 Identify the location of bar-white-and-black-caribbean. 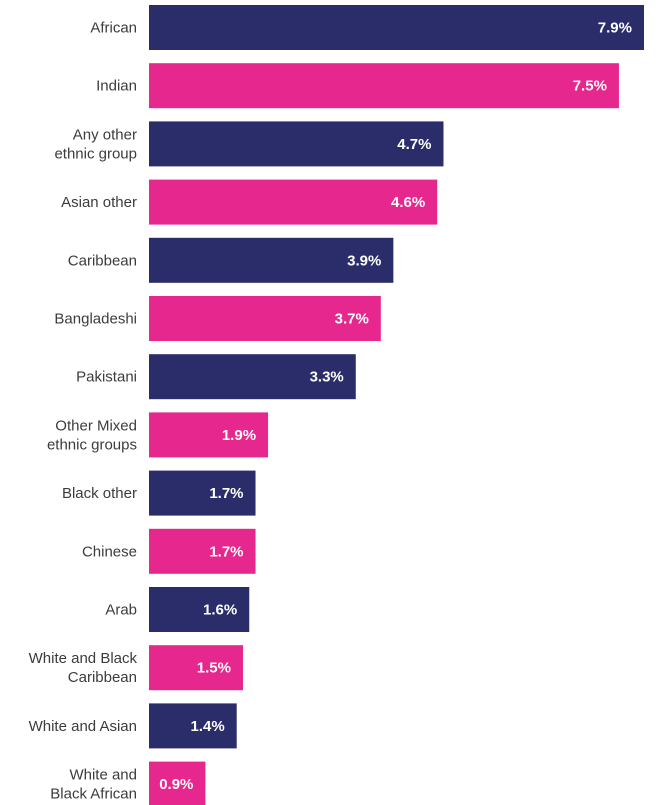
(196, 668).